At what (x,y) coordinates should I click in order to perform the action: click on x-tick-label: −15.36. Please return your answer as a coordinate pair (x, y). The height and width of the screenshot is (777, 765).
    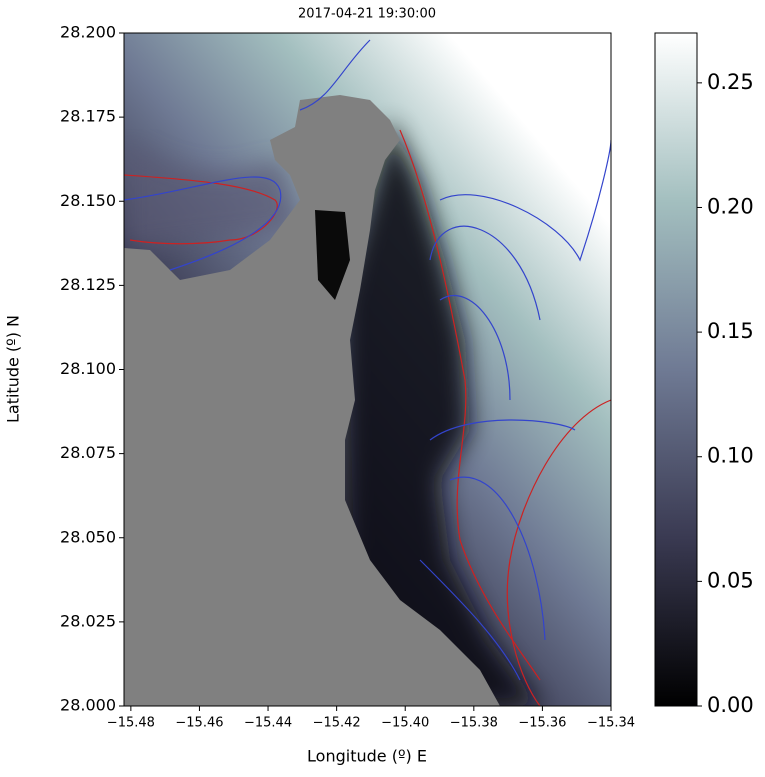
    Looking at the image, I should click on (542, 723).